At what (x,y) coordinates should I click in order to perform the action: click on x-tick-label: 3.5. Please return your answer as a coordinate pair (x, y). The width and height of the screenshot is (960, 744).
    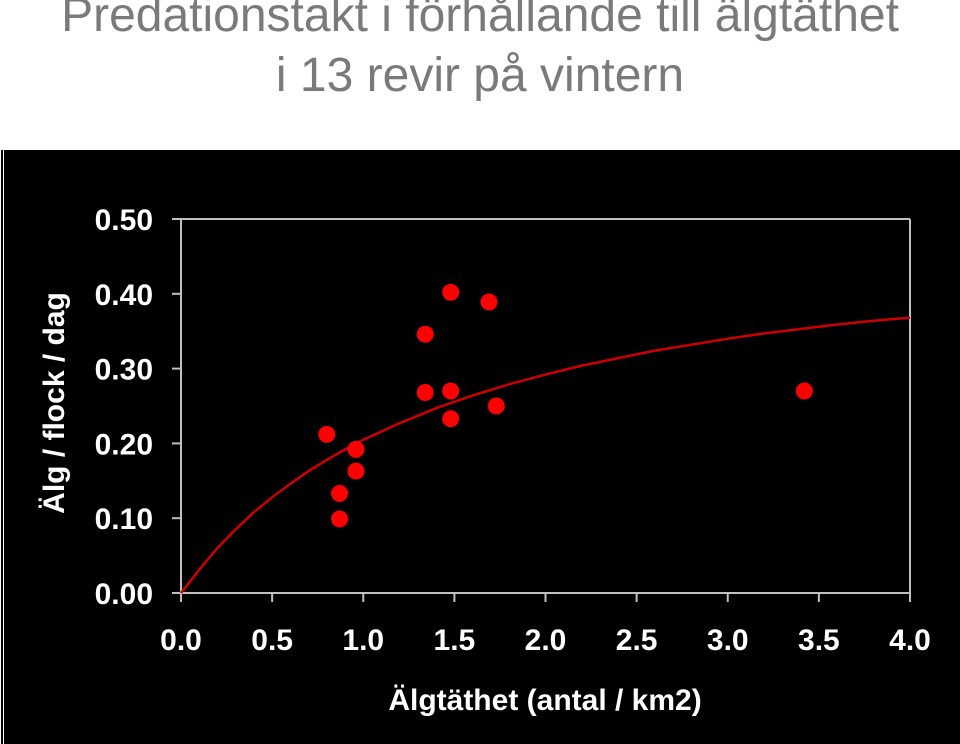
    Looking at the image, I should click on (819, 640).